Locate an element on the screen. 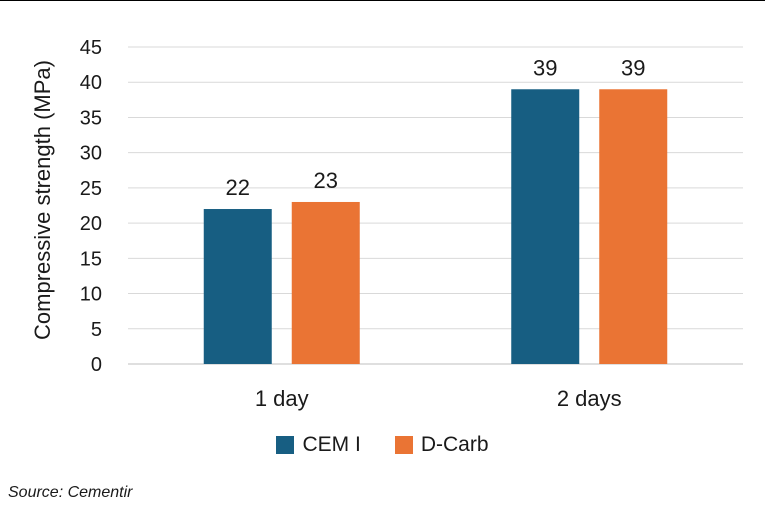 This screenshot has width=765, height=507. bar-d-carb-1-day is located at coordinates (325, 282).